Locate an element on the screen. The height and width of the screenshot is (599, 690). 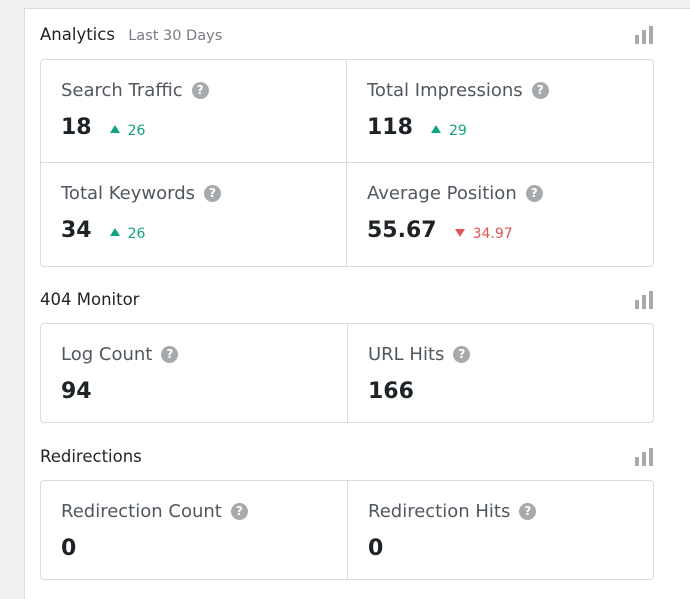
stat-value-row: 34 26 is located at coordinates (103, 230).